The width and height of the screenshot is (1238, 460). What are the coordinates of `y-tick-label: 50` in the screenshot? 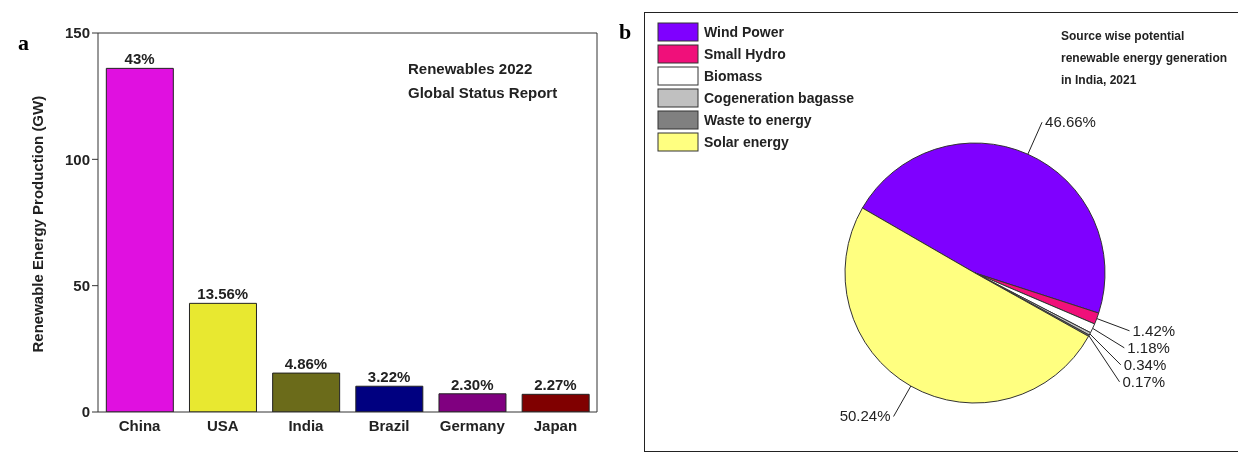 It's located at (81, 285).